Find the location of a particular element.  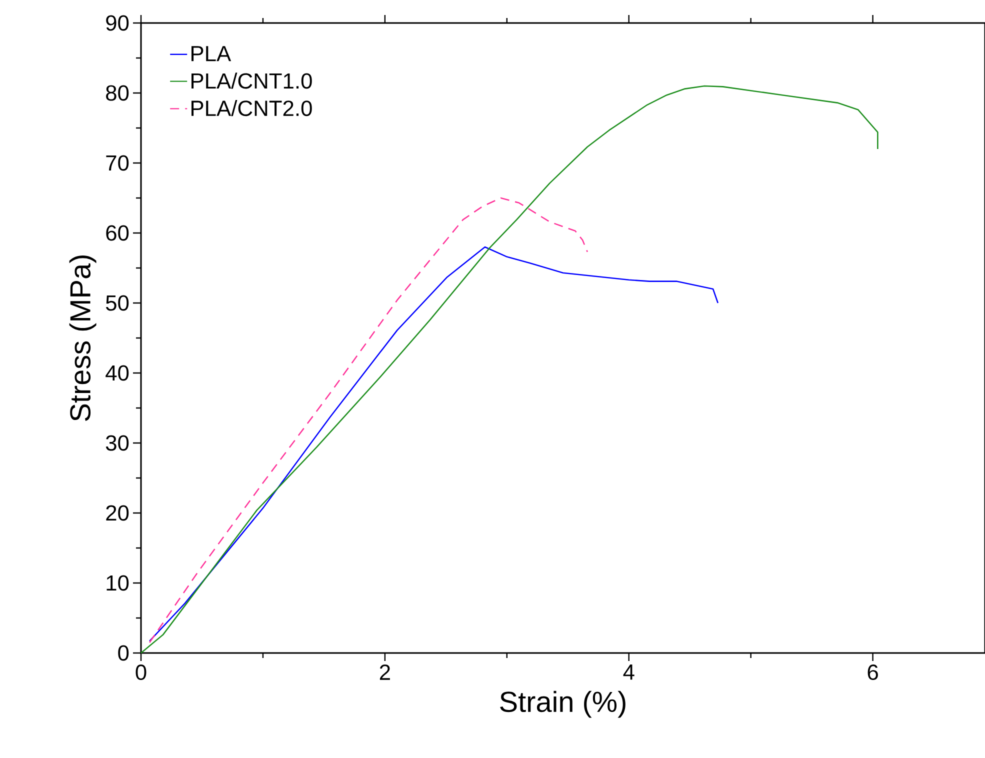

x-tick-label: 0 is located at coordinates (141, 672).